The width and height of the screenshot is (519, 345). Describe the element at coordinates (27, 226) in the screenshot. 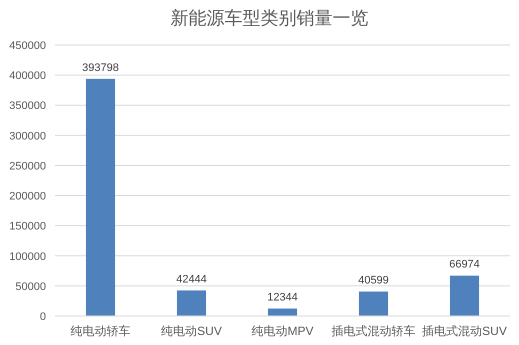

I see `y-tick-label: 150000` at that location.